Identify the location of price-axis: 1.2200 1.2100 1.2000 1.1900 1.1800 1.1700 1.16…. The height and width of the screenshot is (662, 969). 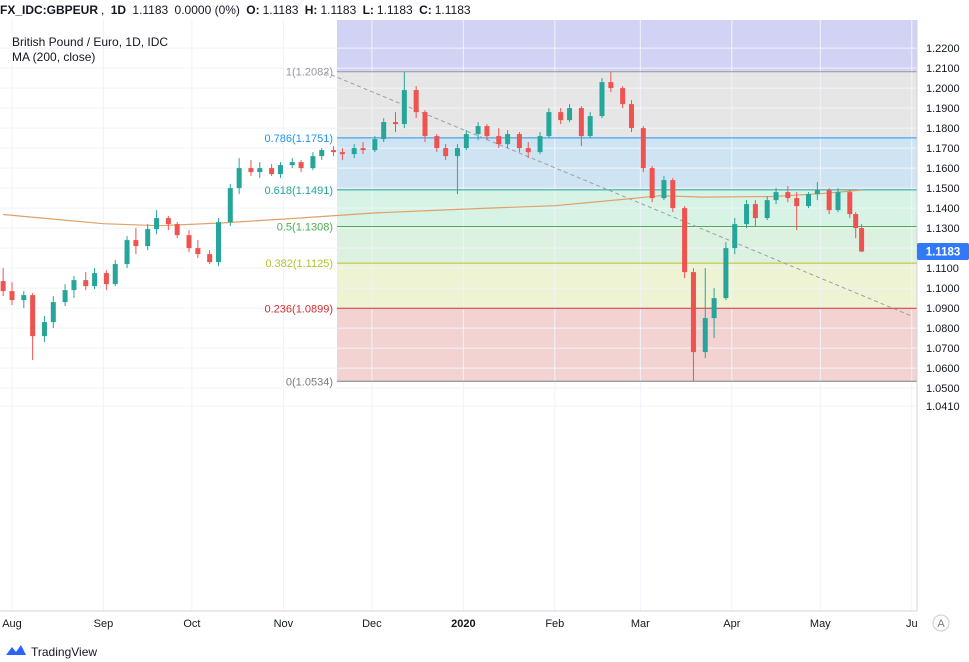
(943, 228).